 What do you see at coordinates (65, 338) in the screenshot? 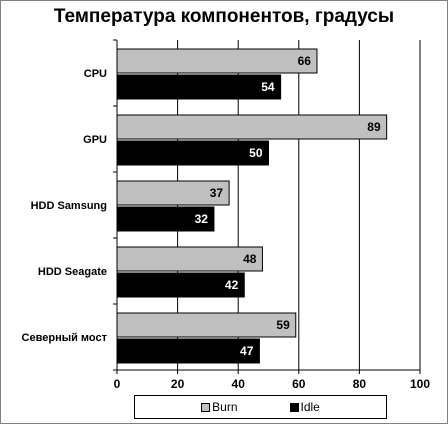
I see `category-label: Северный мост` at bounding box center [65, 338].